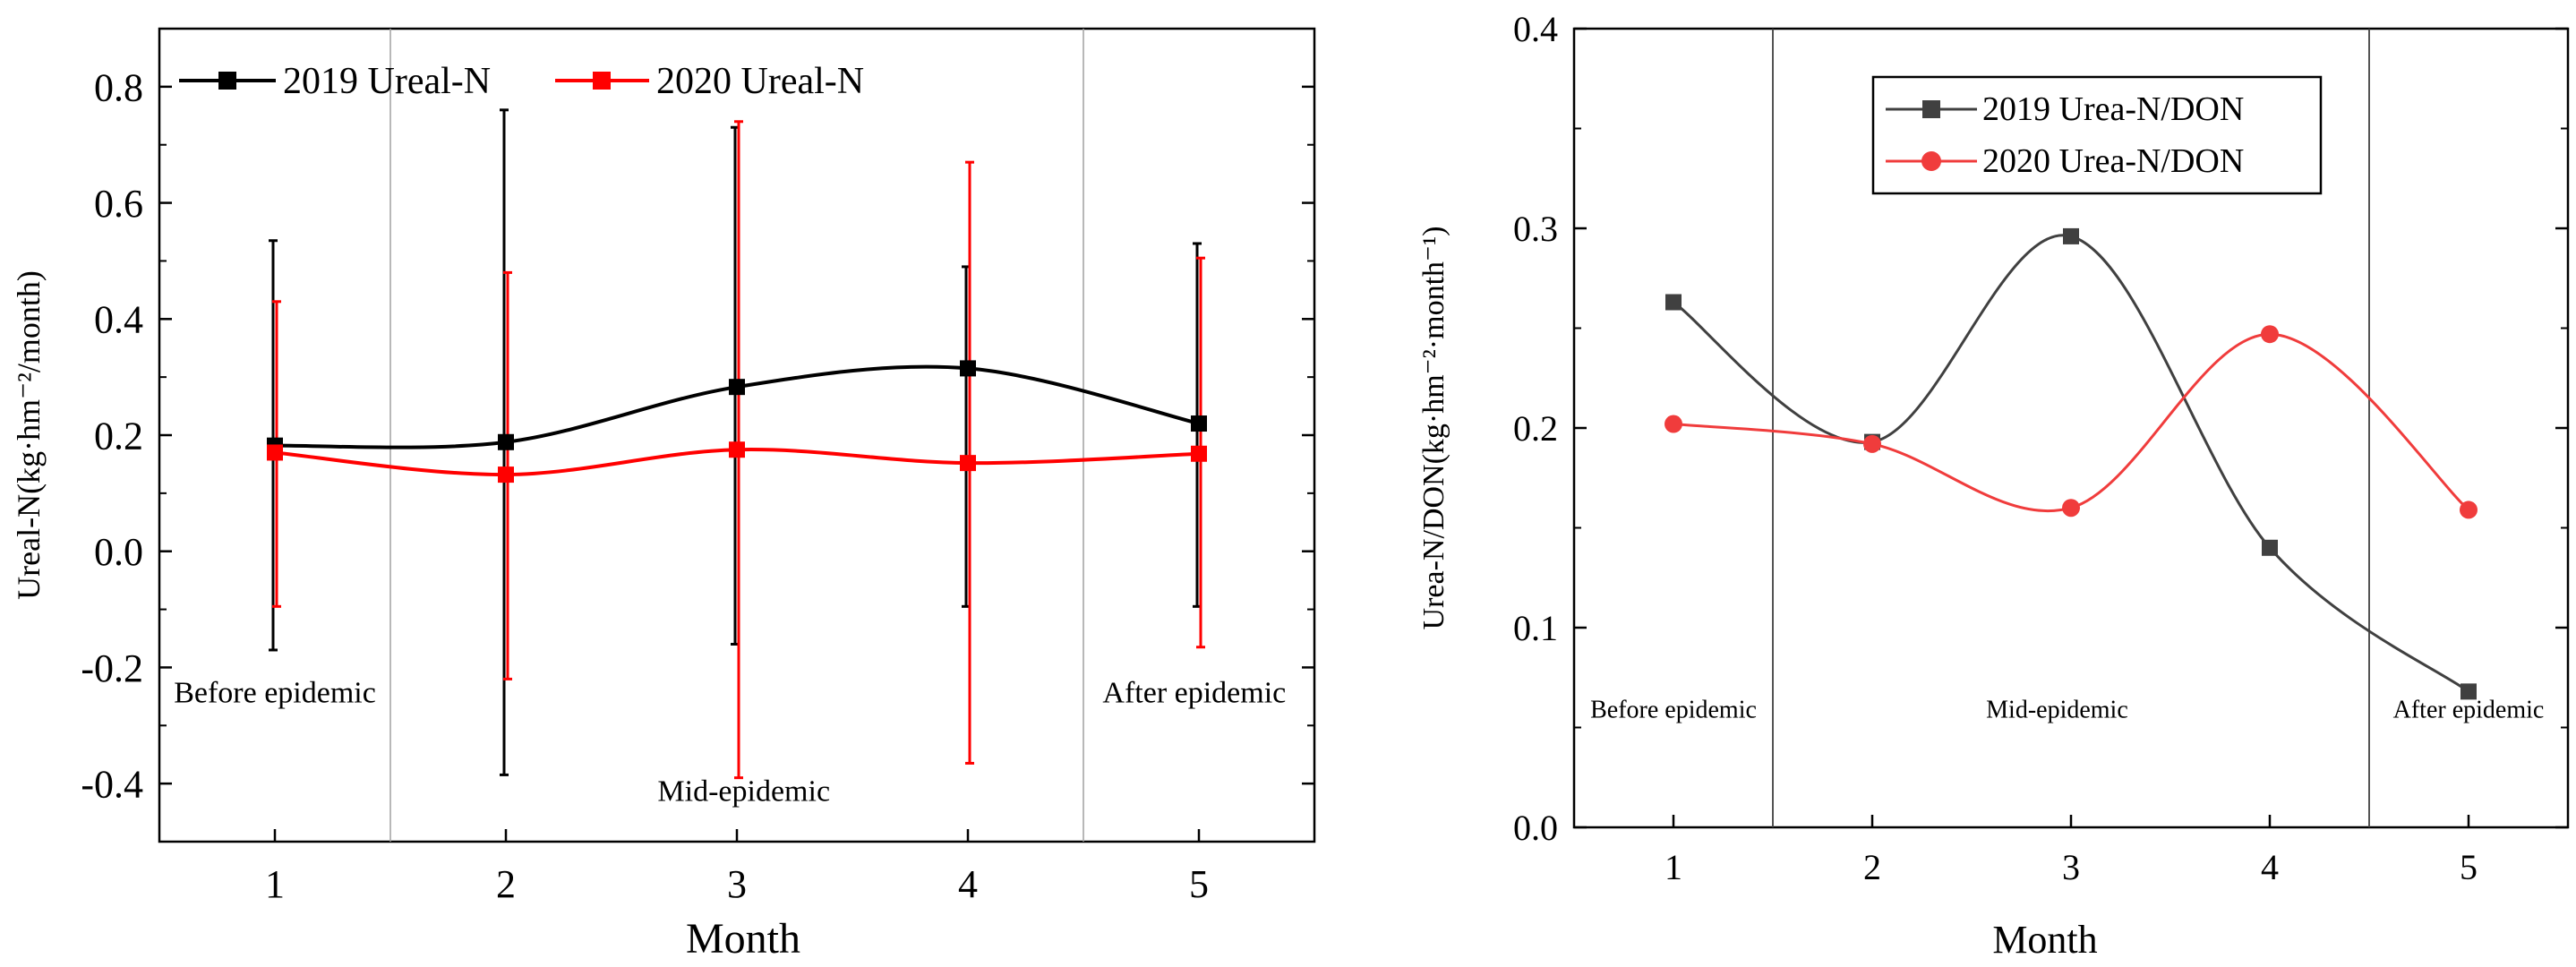  I want to click on legend-marker-2020-right, so click(1931, 161).